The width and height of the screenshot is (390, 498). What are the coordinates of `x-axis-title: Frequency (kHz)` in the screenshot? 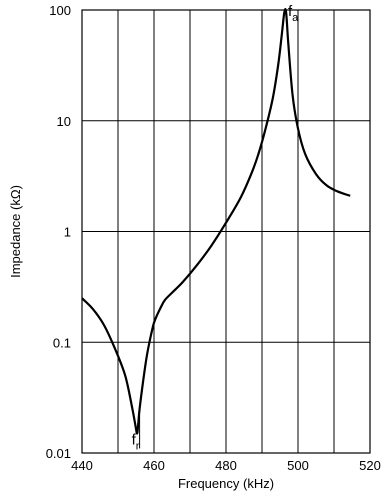 It's located at (226, 483).